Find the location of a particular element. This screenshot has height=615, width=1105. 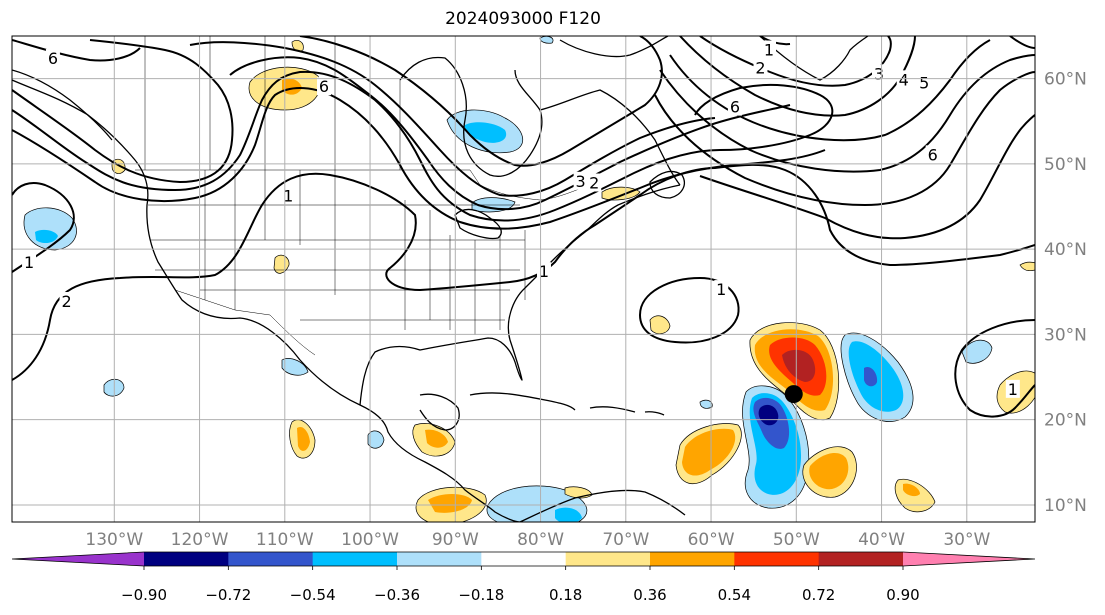

longitude-label: 40°W is located at coordinates (881, 540).